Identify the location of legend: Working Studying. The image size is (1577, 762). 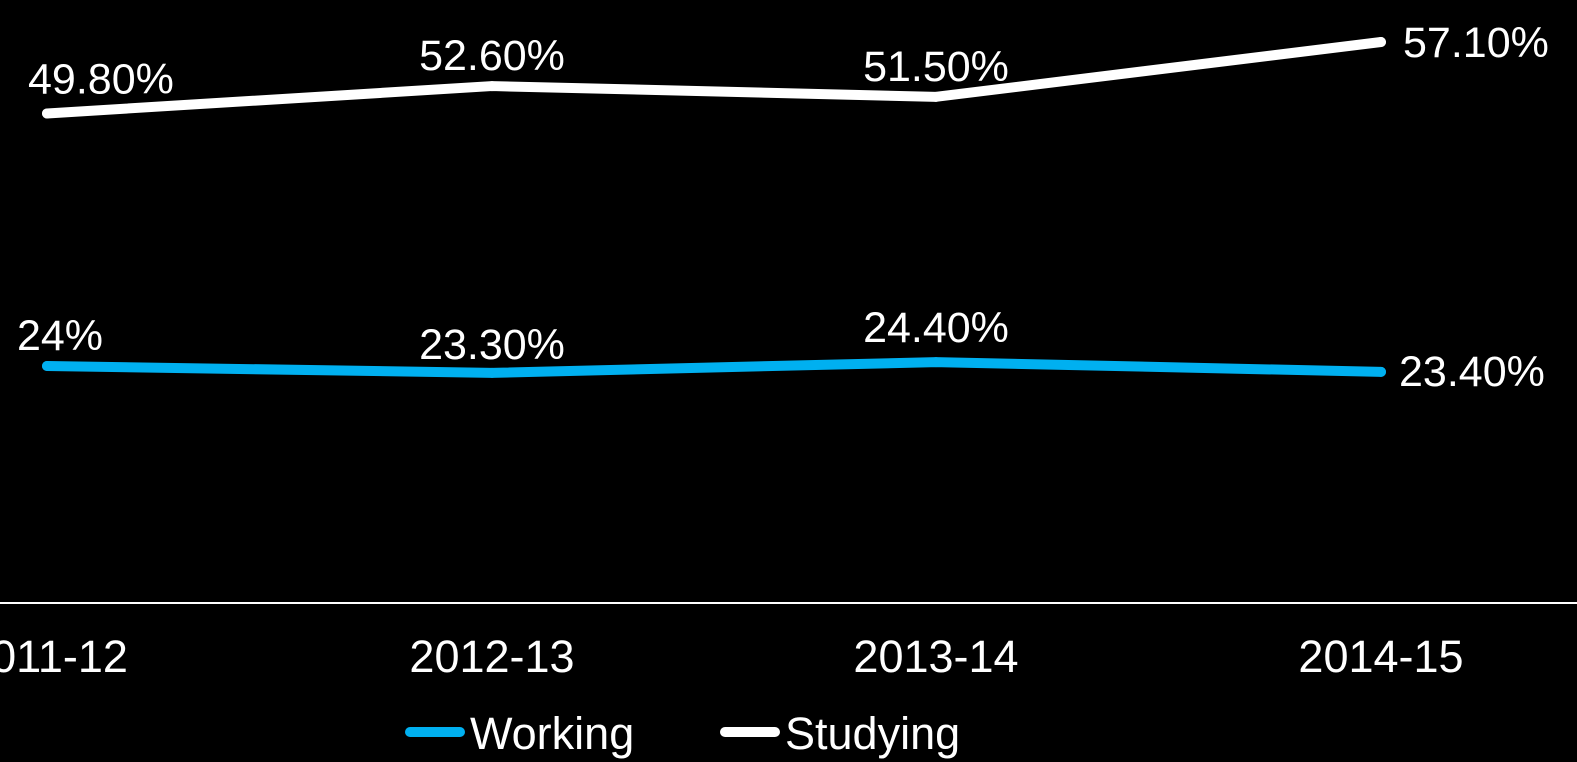
(682, 733).